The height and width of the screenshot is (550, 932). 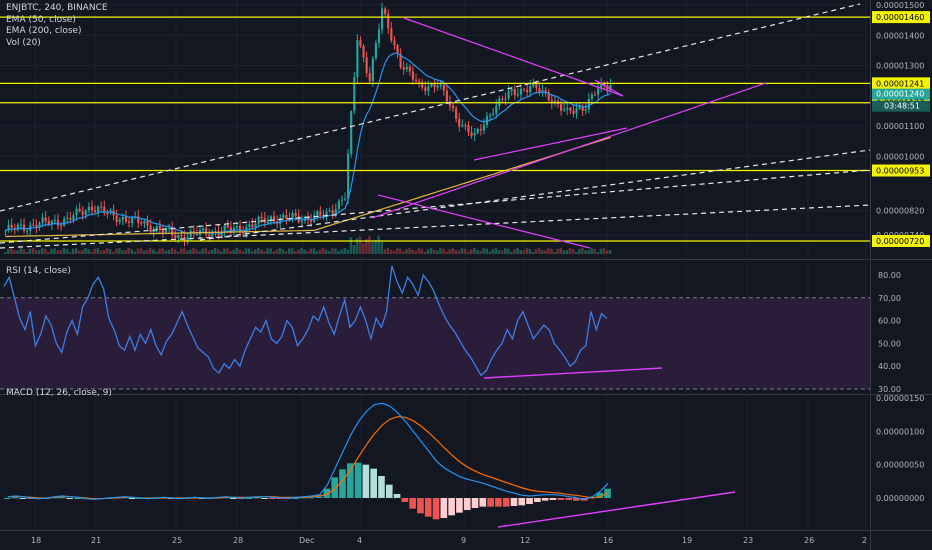 What do you see at coordinates (889, 366) in the screenshot?
I see `rsi-tick-label: 40.00` at bounding box center [889, 366].